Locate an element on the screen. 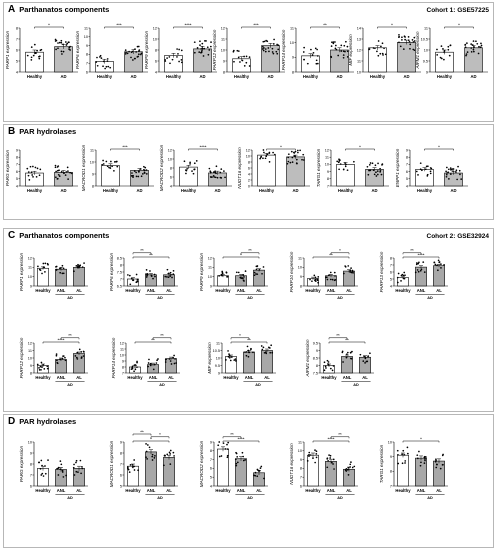 This screenshot has height=550, width=497. bar-healthy is located at coordinates (345, 175).